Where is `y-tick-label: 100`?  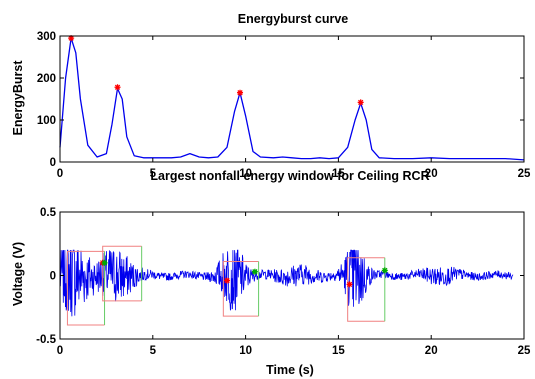
y-tick-label: 100 is located at coordinates (46, 121).